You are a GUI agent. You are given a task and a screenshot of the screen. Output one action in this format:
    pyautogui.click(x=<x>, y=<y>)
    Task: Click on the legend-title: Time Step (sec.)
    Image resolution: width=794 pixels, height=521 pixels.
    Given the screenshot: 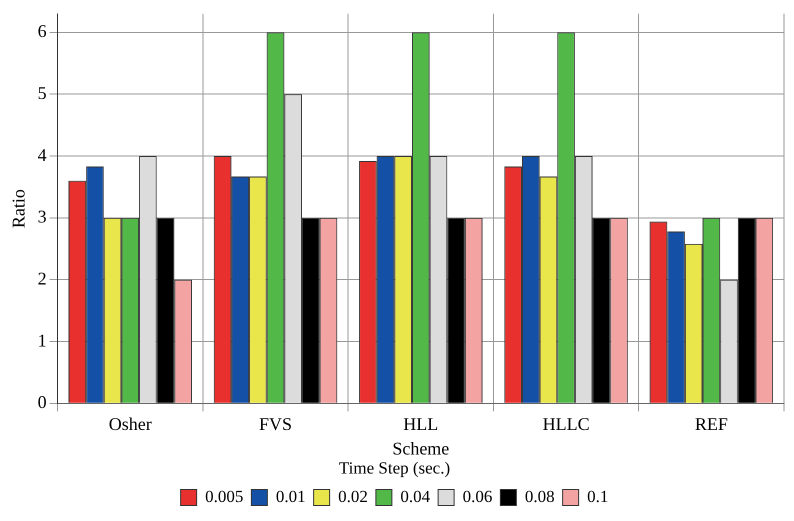 What is the action you would take?
    pyautogui.click(x=394, y=468)
    